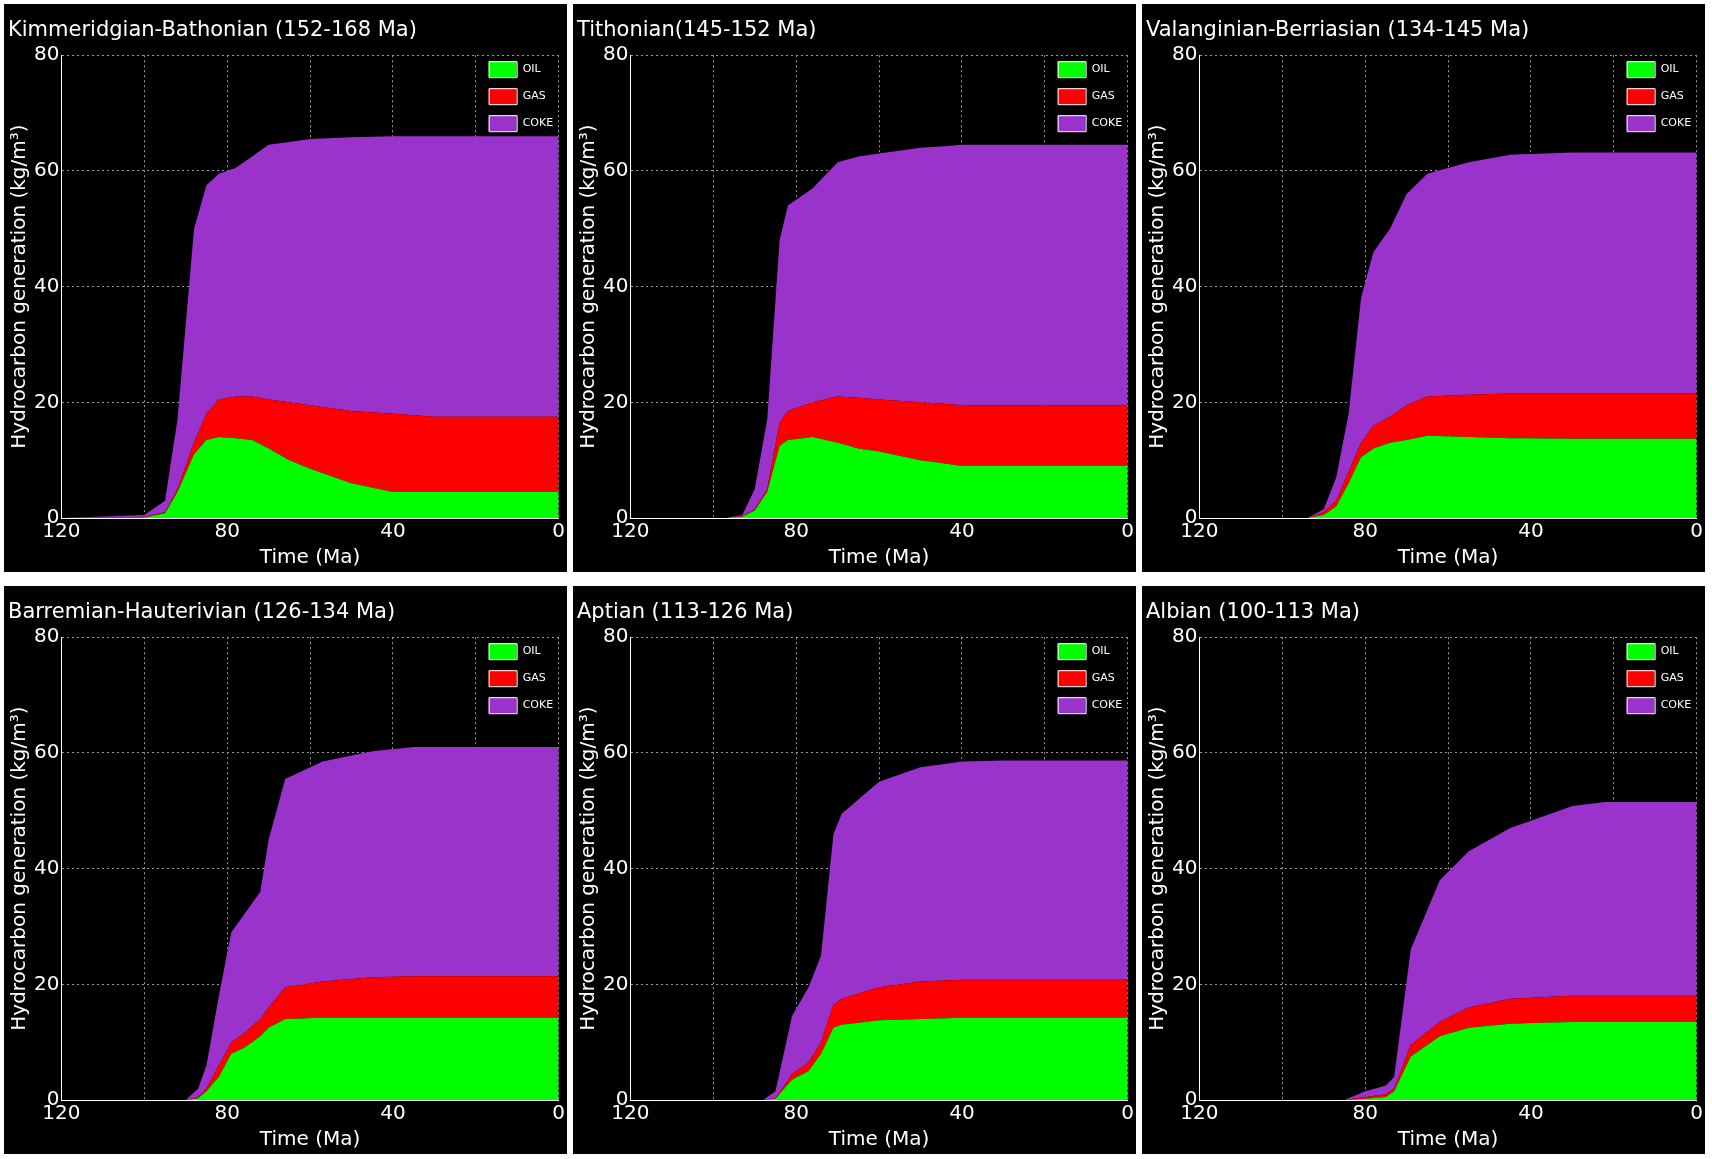 The image size is (1712, 1159). What do you see at coordinates (696, 29) in the screenshot?
I see `chart-title: Tithonian(145-152 Ma)` at bounding box center [696, 29].